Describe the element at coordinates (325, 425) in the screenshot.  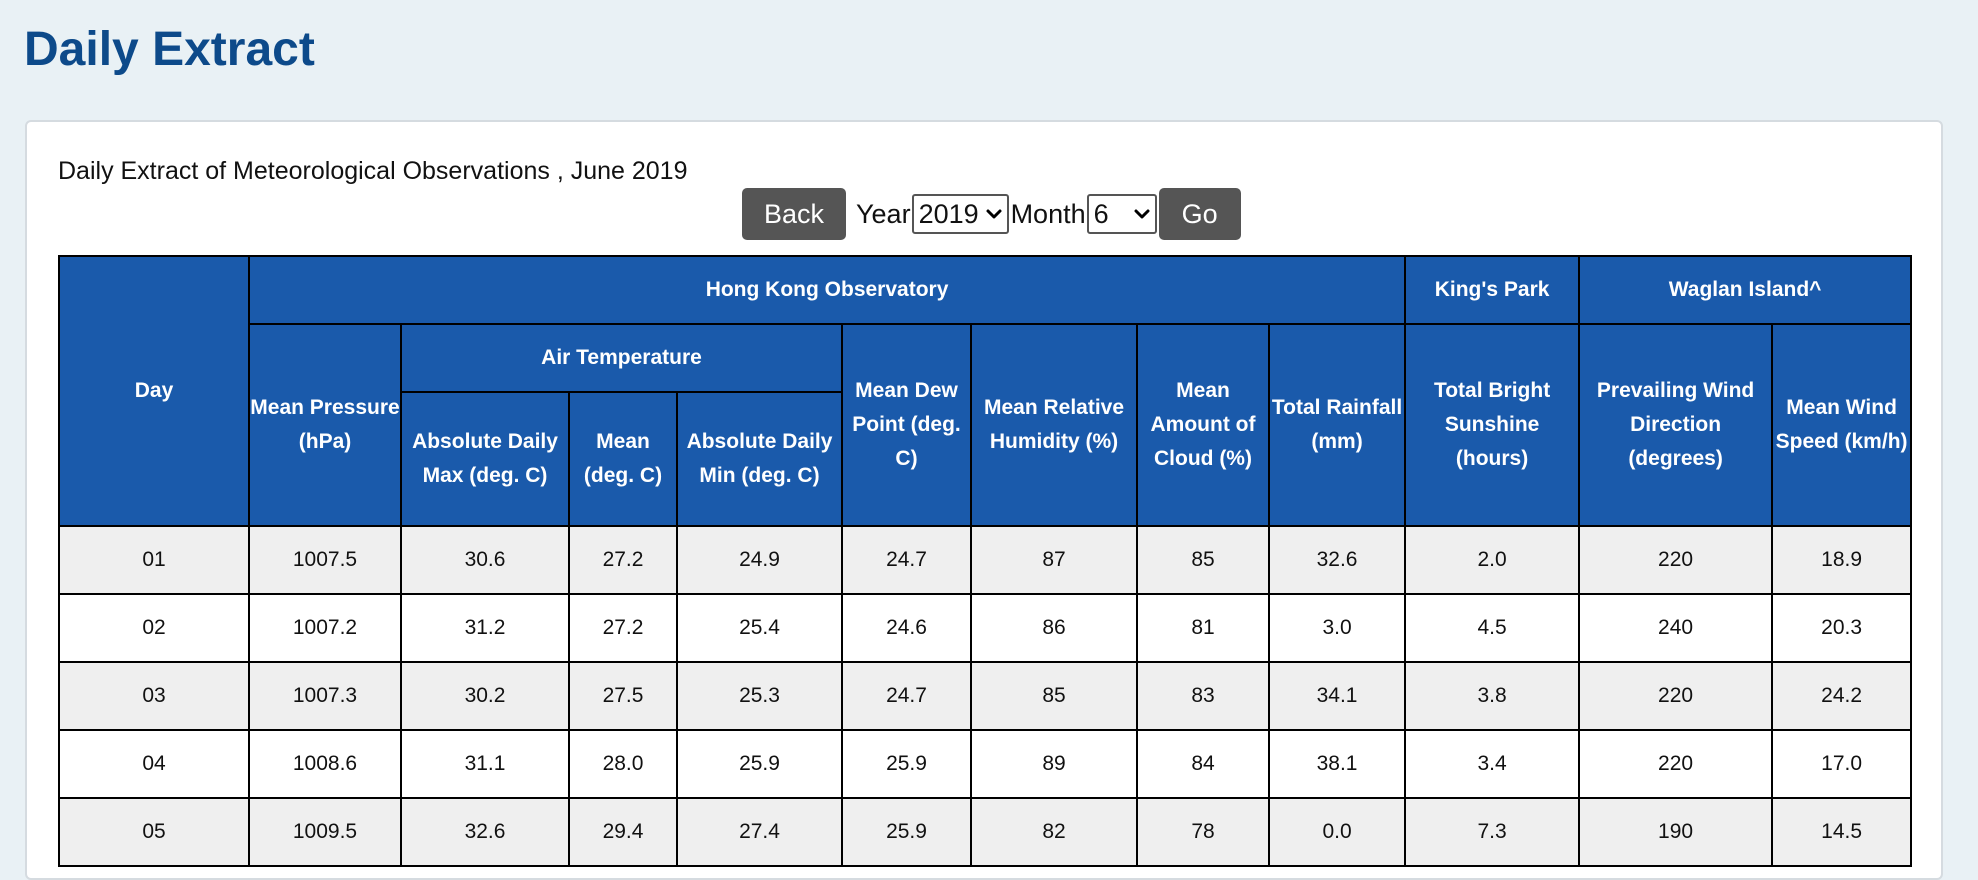
I see `header-mean-pressure: Mean Pressure (hPa)` at that location.